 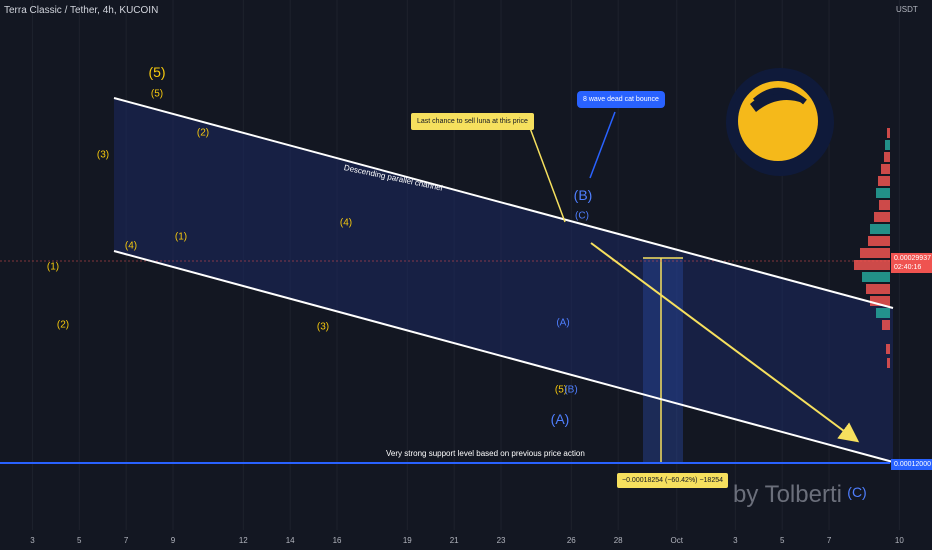 I want to click on watermark: by Tolberti, so click(x=787, y=494).